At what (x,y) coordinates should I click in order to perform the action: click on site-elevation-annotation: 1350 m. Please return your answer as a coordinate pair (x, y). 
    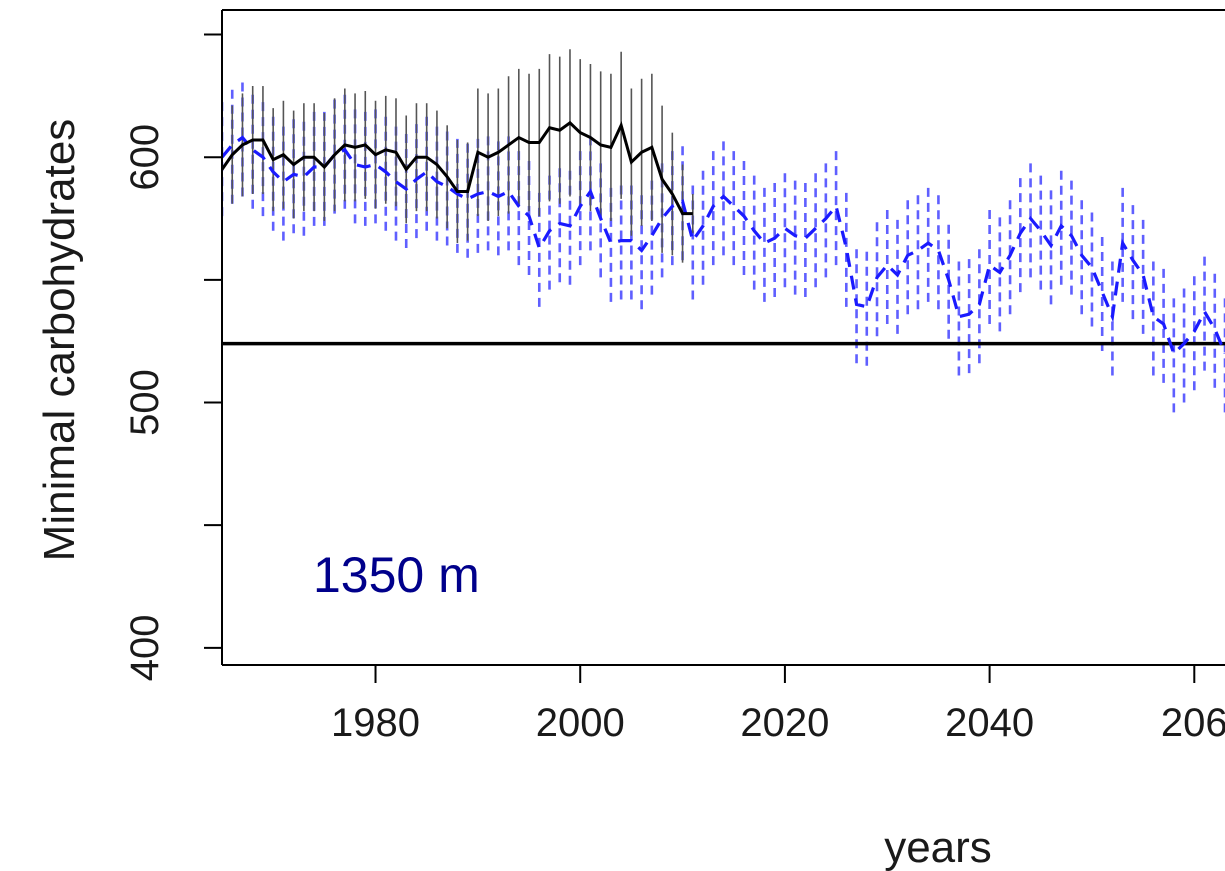
    Looking at the image, I should click on (396, 575).